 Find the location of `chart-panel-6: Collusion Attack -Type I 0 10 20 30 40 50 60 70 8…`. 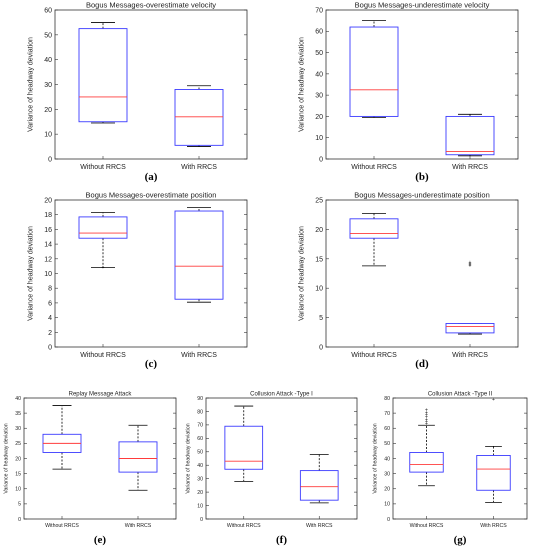

chart-panel-6: Collusion Attack -Type I 0 10 20 30 40 50 60 70 8… is located at coordinates (271, 469).